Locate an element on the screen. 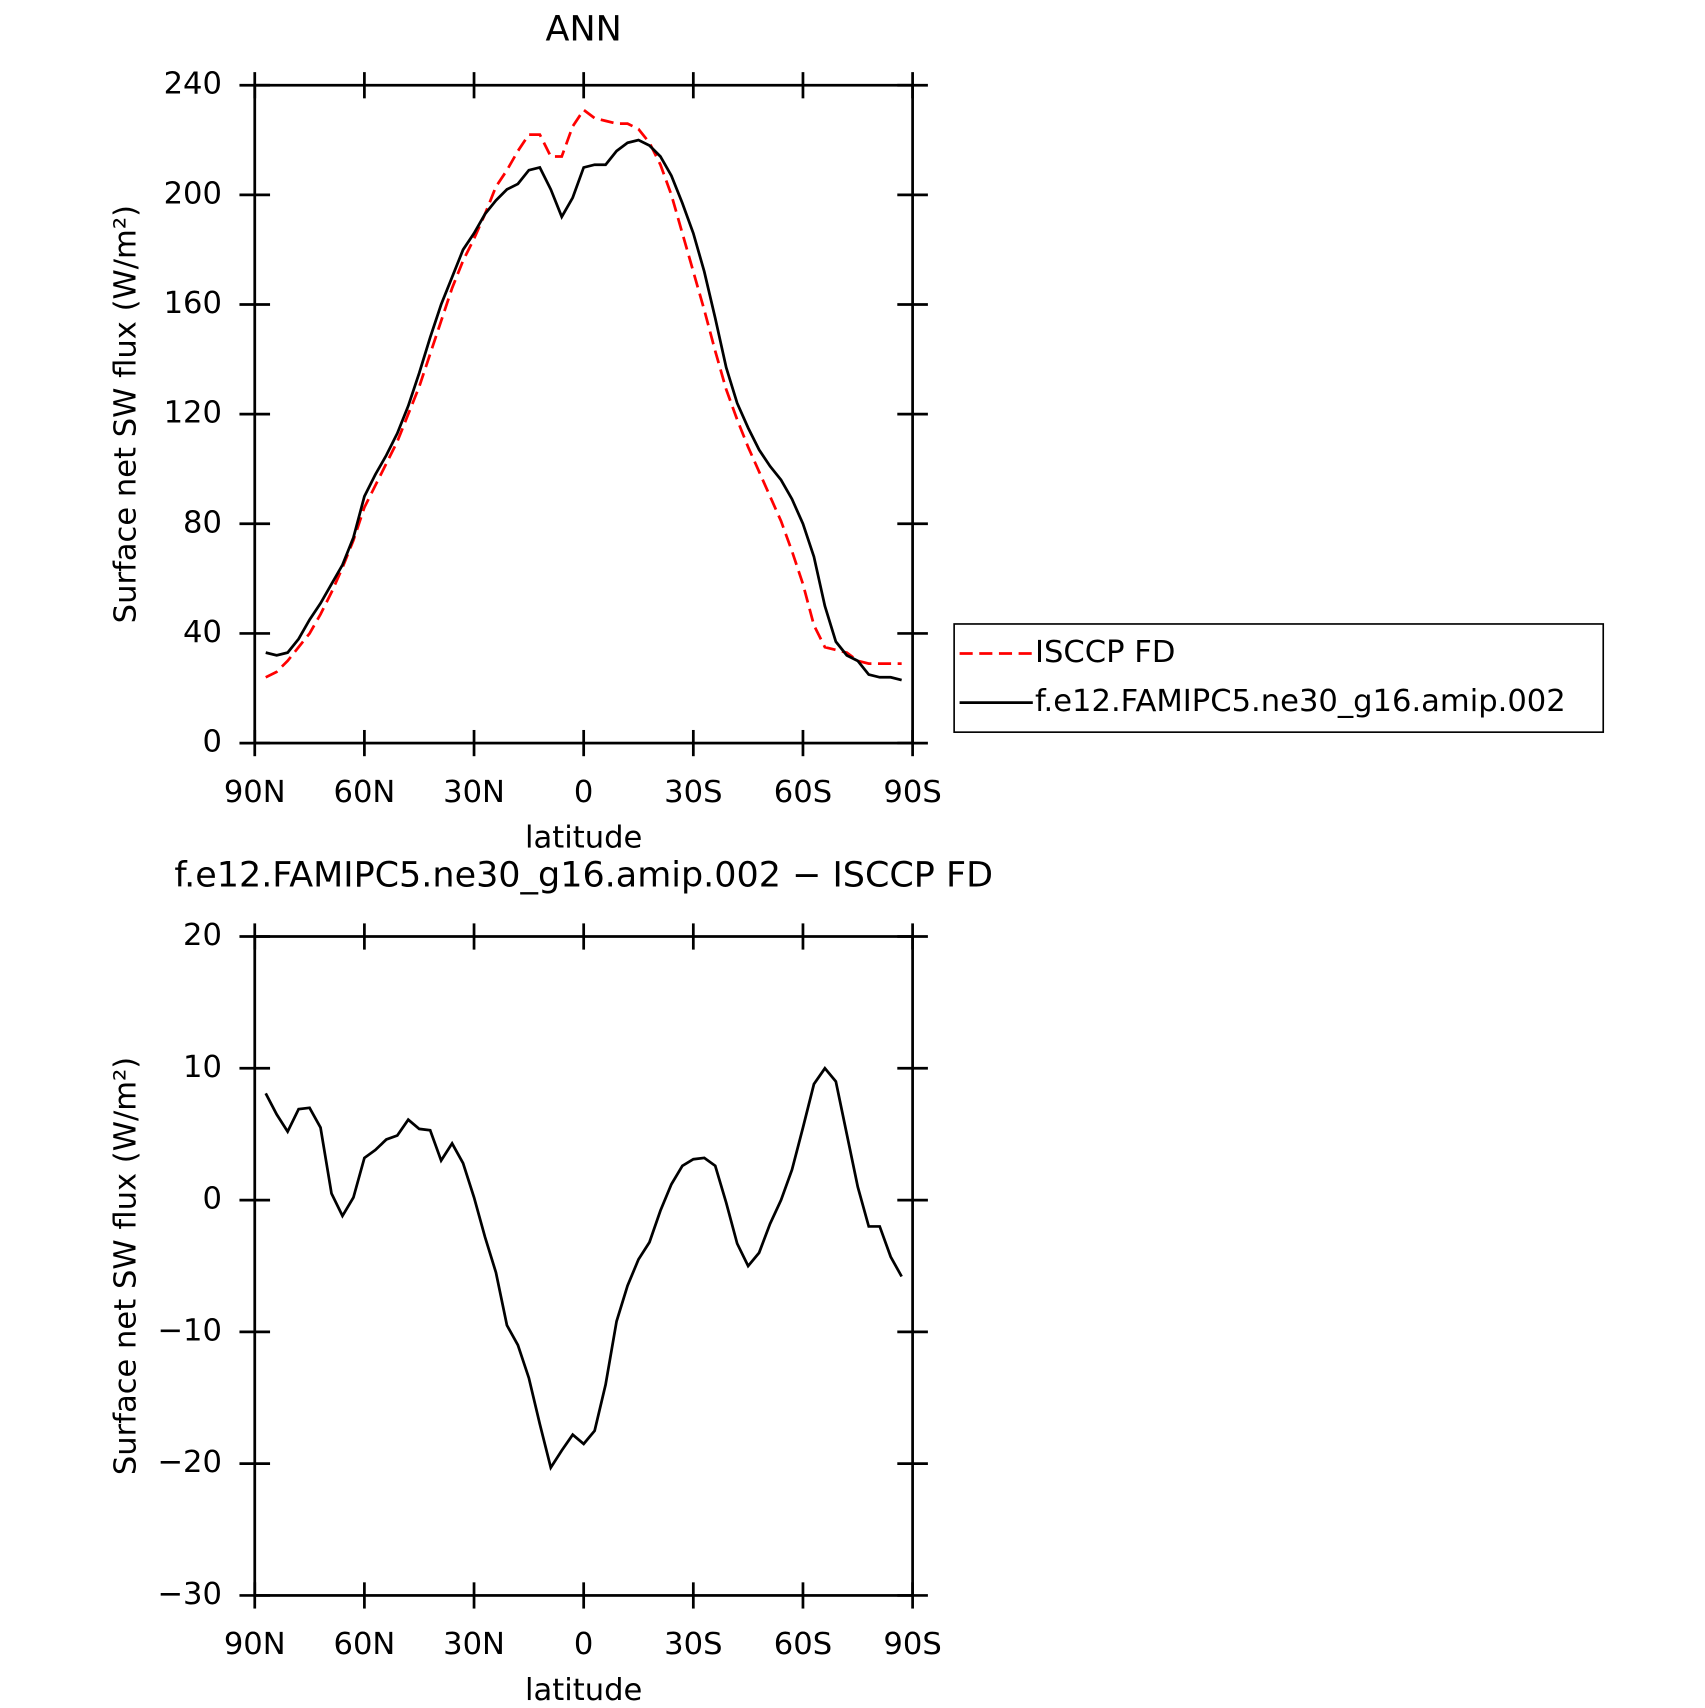 Image resolution: width=1705 pixels, height=1708 pixels. y-tick-label: 10 is located at coordinates (202, 1067).